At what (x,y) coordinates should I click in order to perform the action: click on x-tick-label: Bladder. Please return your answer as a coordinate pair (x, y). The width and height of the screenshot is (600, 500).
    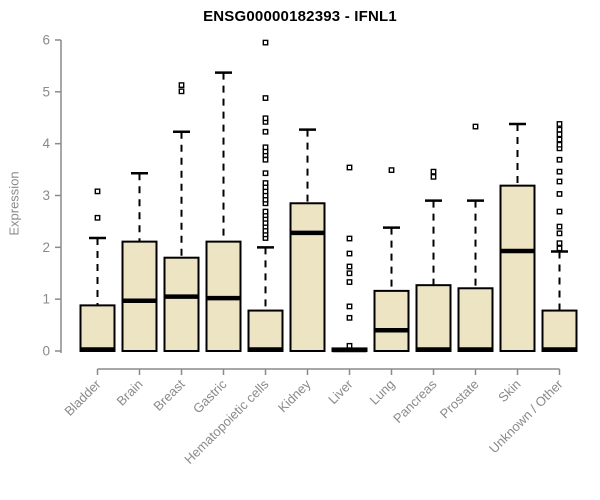
    Looking at the image, I should click on (82, 397).